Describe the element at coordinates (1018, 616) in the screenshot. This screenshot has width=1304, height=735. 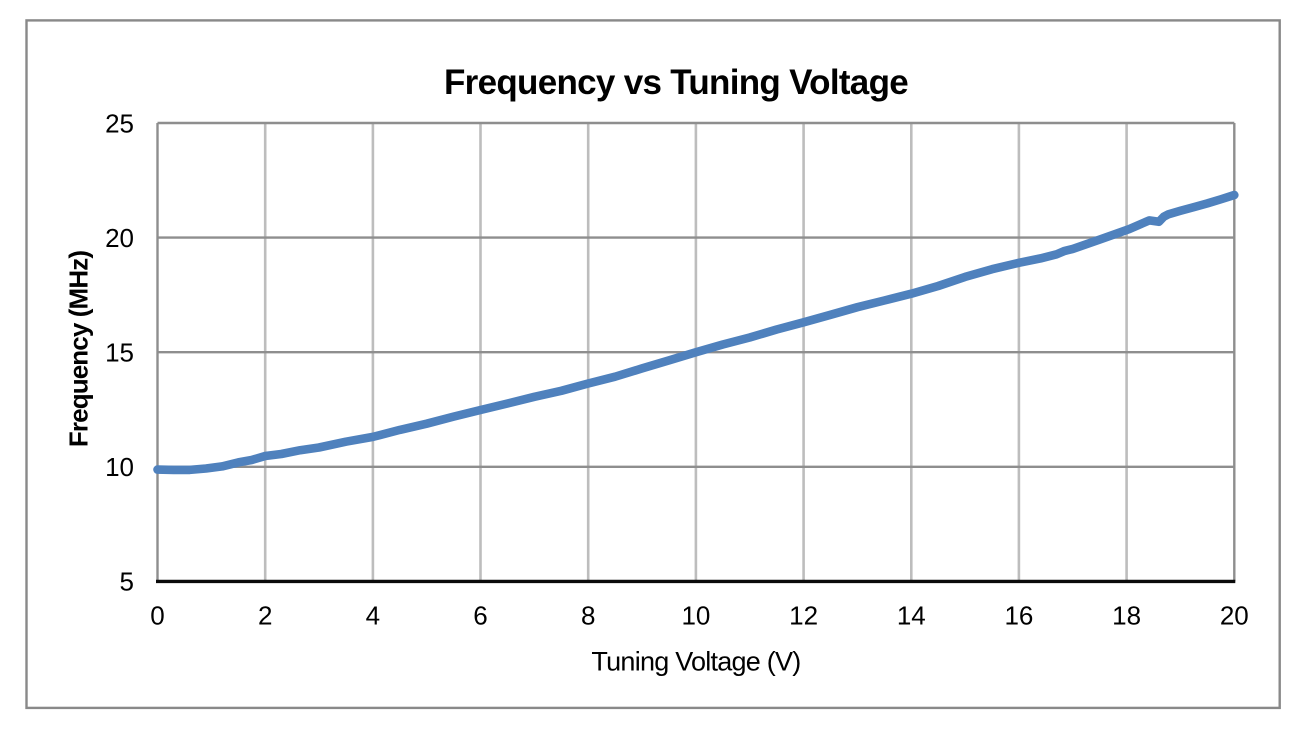
I see `svg-text: 16` at that location.